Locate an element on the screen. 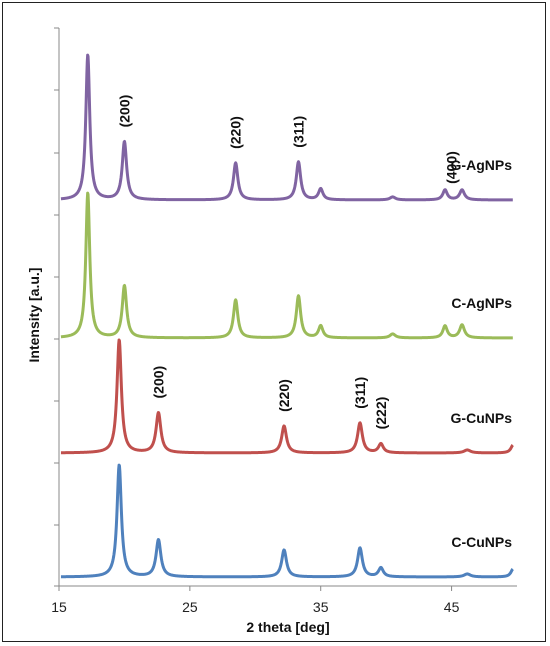 This screenshot has height=646, width=550. series-label-g-agnps: G-AgNPs is located at coordinates (482, 165).